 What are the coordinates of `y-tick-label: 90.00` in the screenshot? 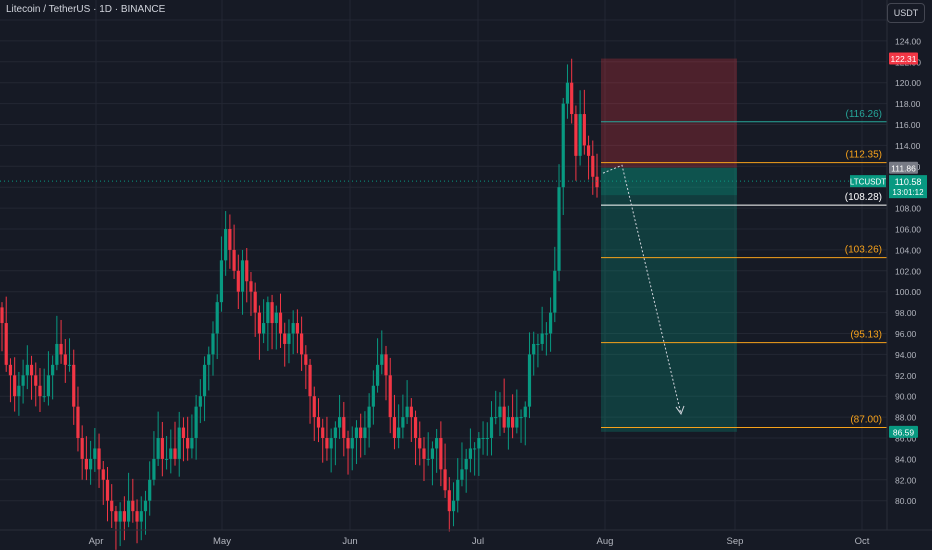 It's located at (906, 397).